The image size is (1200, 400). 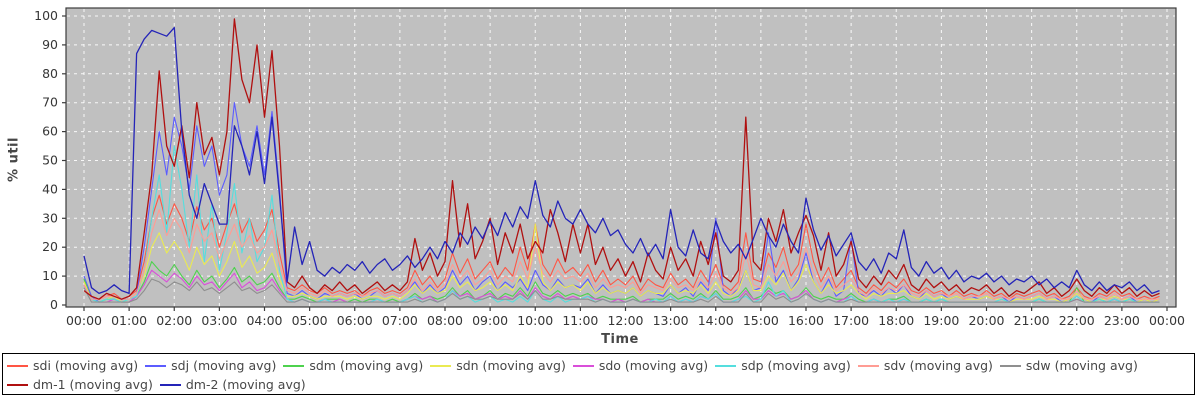 I want to click on x-tick-label: 19:00, so click(x=941, y=320).